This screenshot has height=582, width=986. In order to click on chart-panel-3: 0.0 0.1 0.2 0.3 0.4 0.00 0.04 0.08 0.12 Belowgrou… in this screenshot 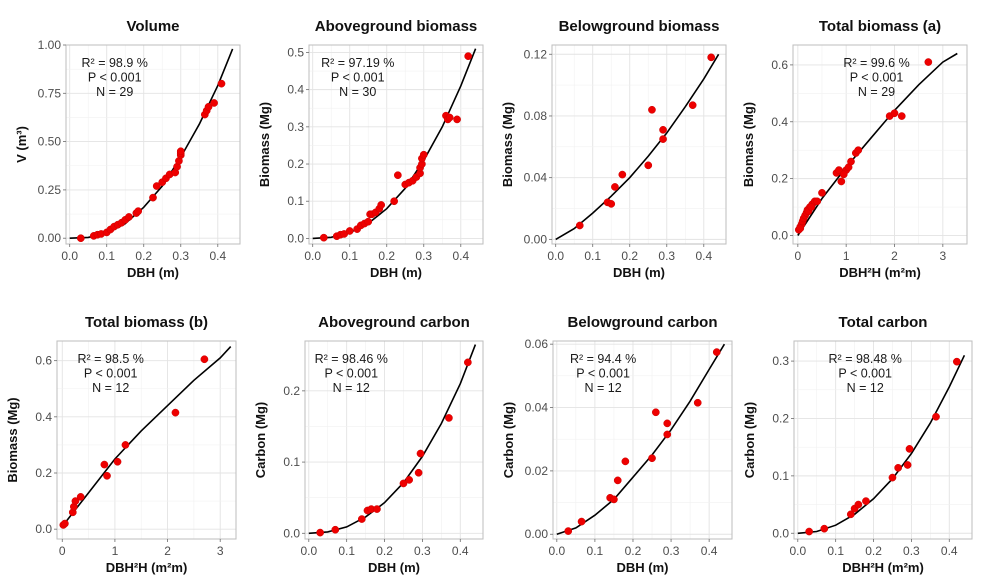, I will do `click(613, 149)`.